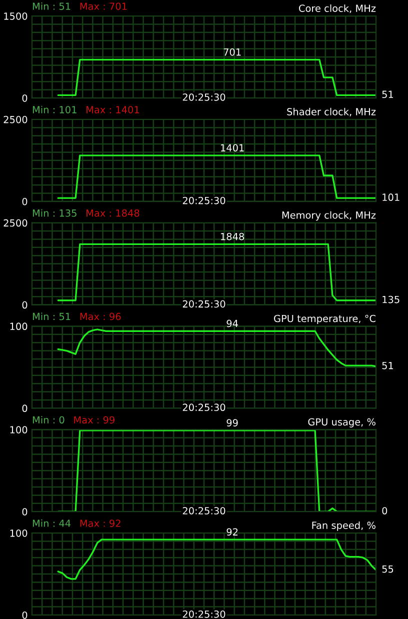 The width and height of the screenshot is (408, 619). What do you see at coordinates (94, 420) in the screenshot?
I see `text: Max : 99` at bounding box center [94, 420].